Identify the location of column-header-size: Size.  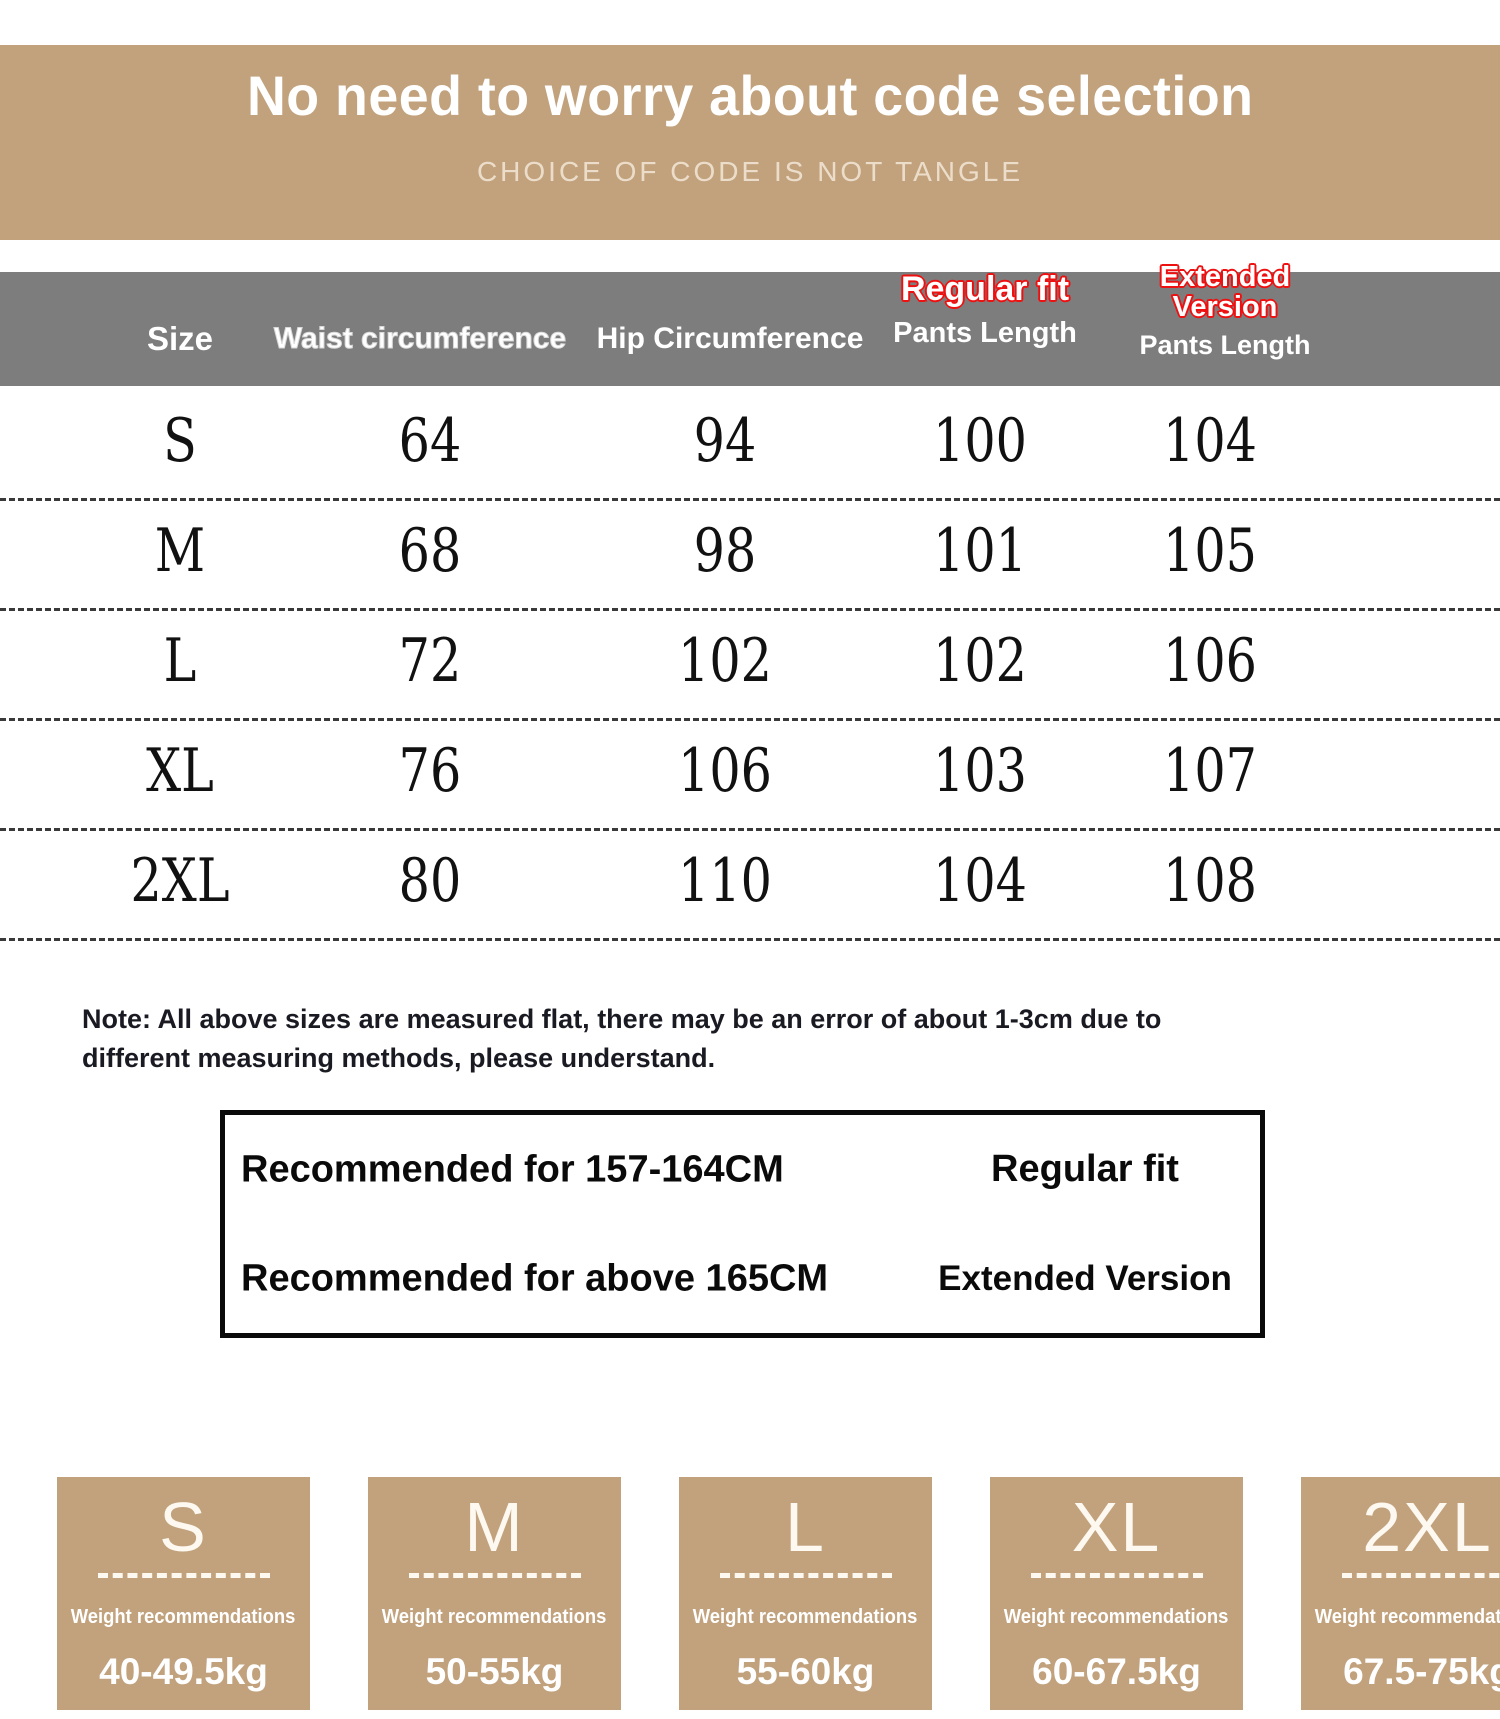
(180, 338).